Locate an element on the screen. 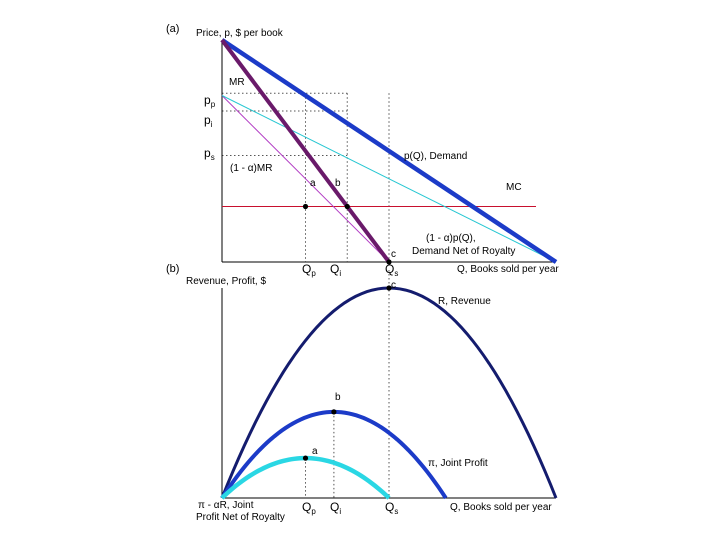  quantity-tick-qi-b: Qi is located at coordinates (335, 508).